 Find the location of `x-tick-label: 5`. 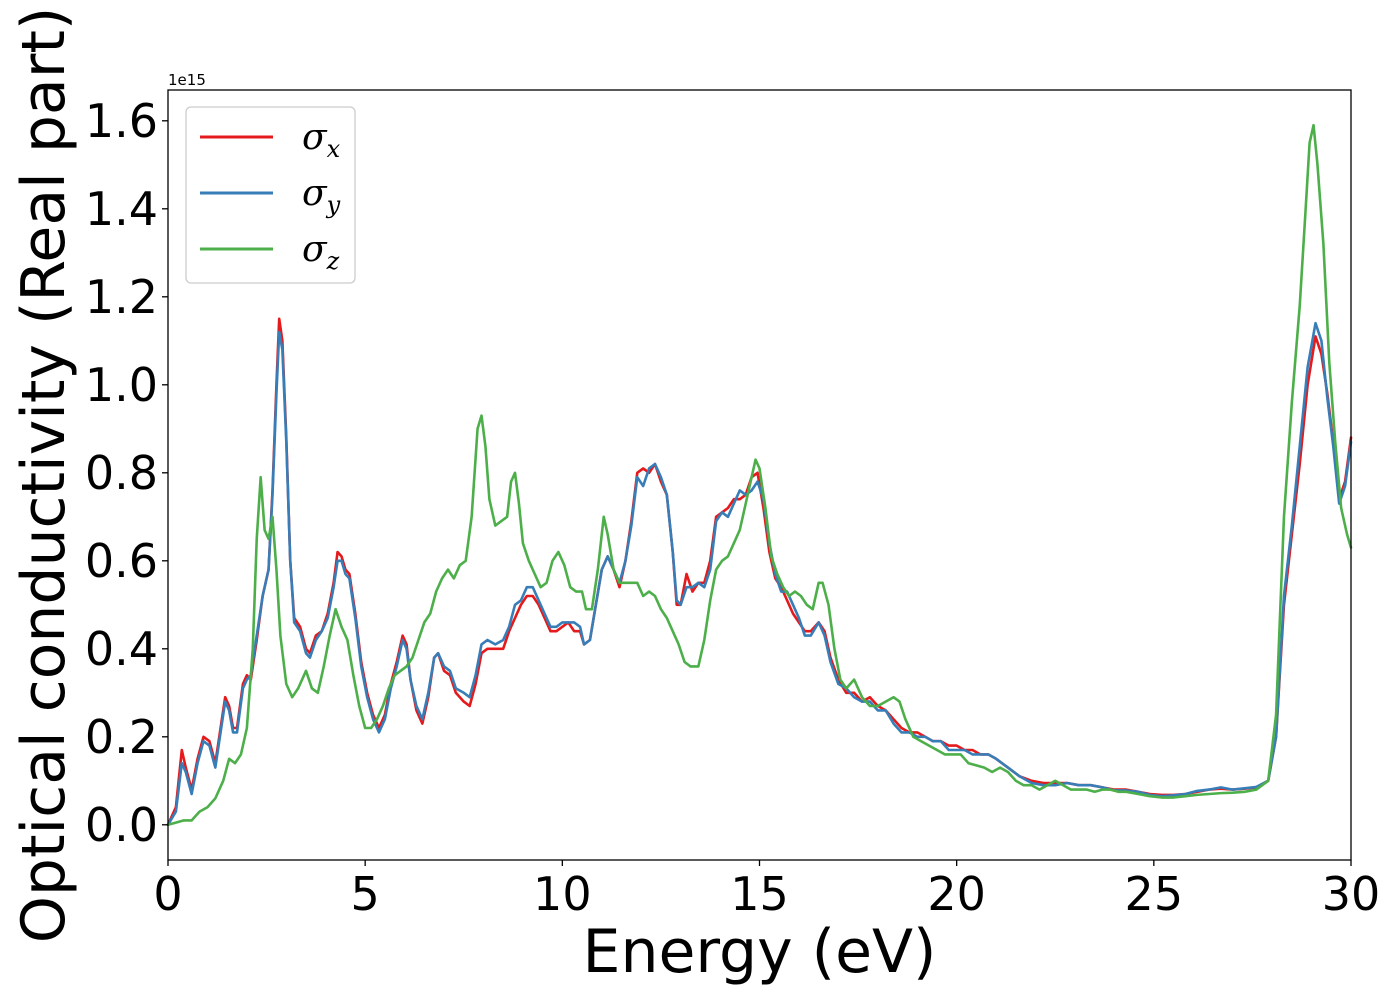

x-tick-label: 5 is located at coordinates (365, 894).